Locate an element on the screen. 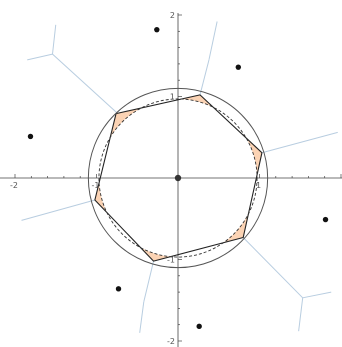  y-tick-label: -2 is located at coordinates (171, 341).